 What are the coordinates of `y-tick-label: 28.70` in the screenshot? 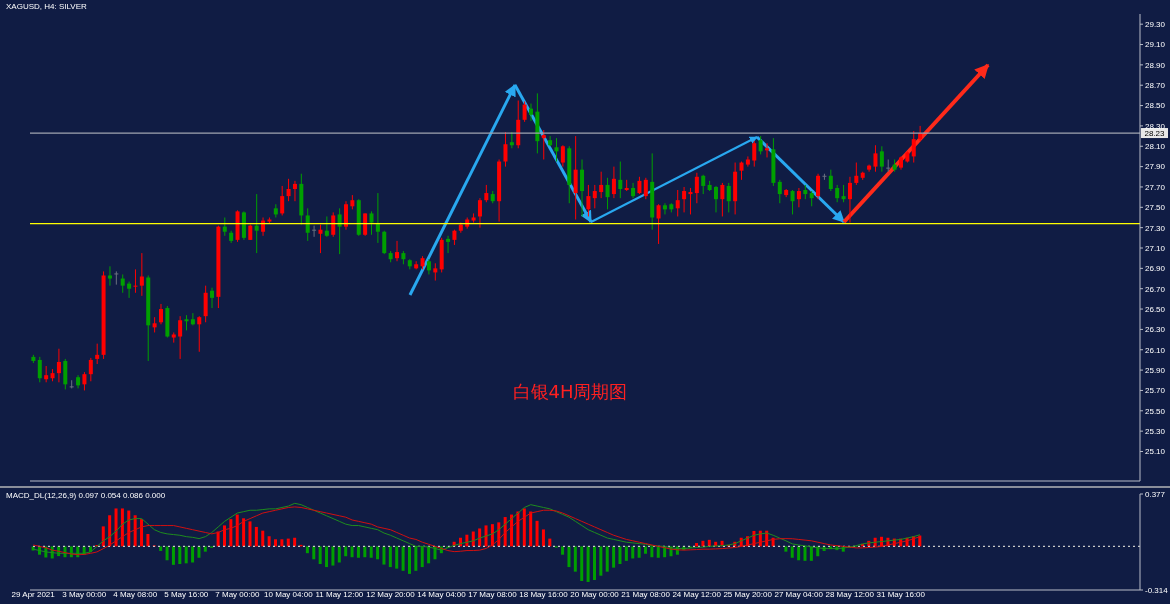 It's located at (1155, 86).